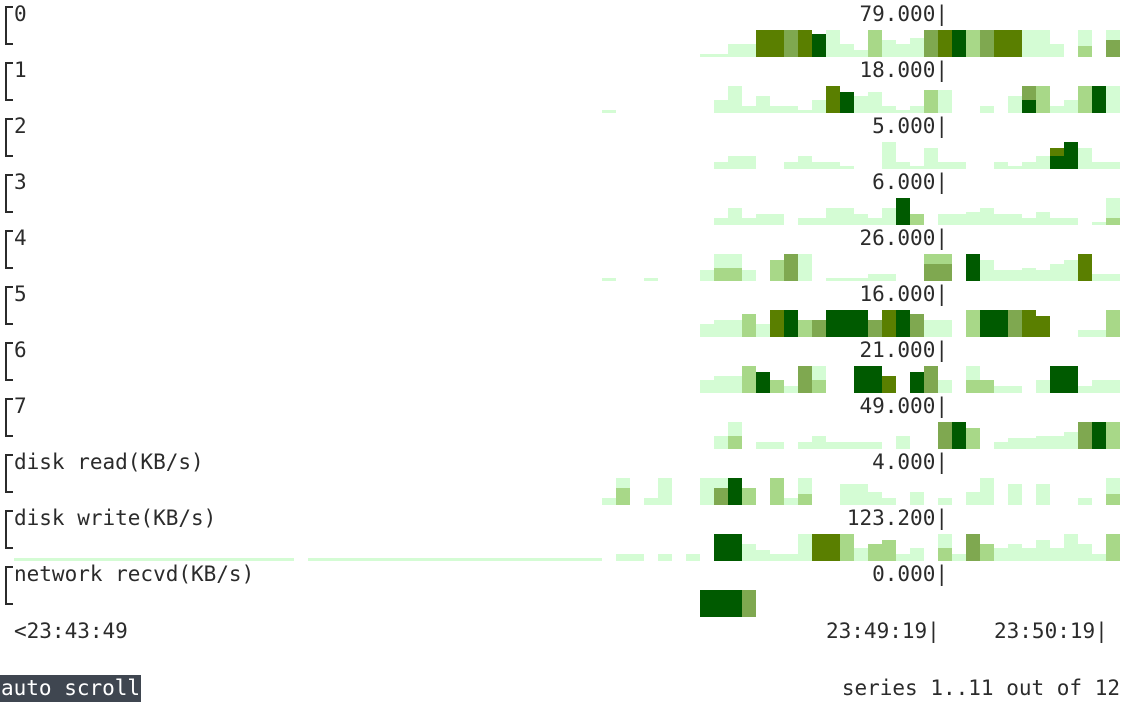  What do you see at coordinates (903, 406) in the screenshot?
I see `series-value: 49.000|` at bounding box center [903, 406].